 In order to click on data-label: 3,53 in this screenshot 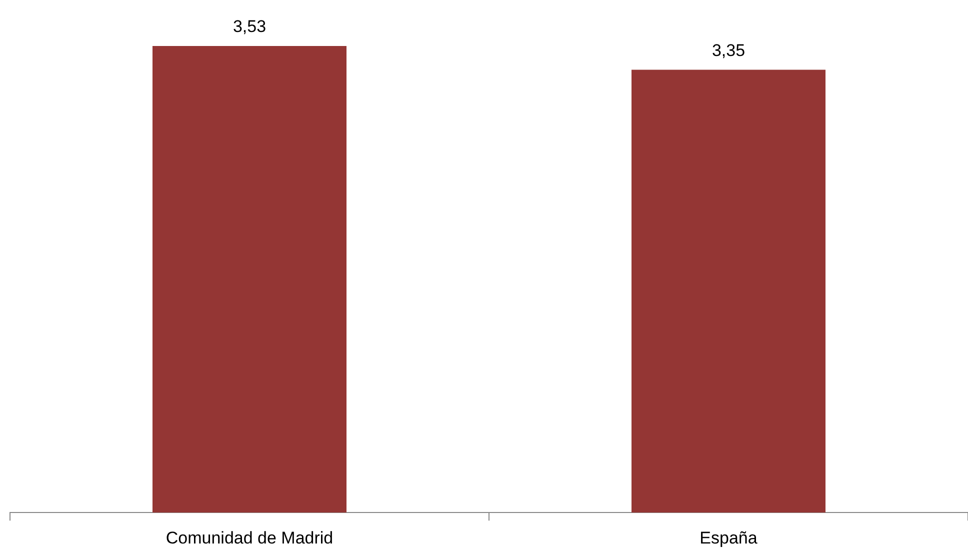, I will do `click(249, 26)`.